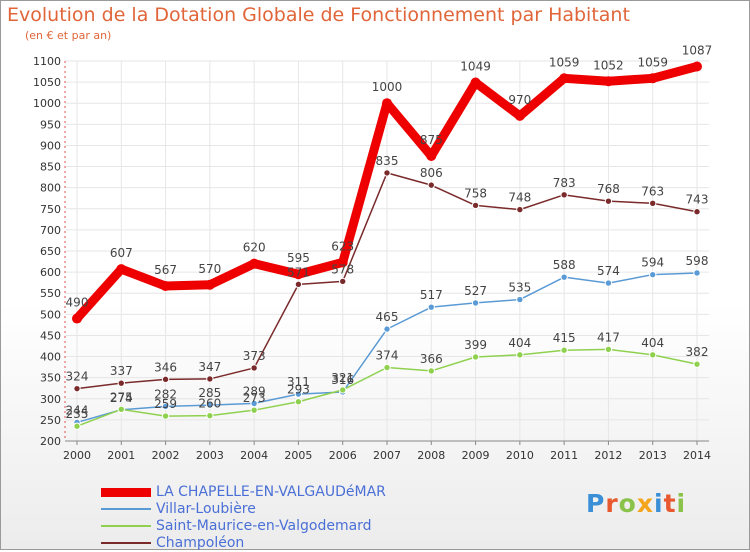 This screenshot has height=552, width=750. What do you see at coordinates (206, 509) in the screenshot?
I see `legend-label: Villar-Loubière` at bounding box center [206, 509].